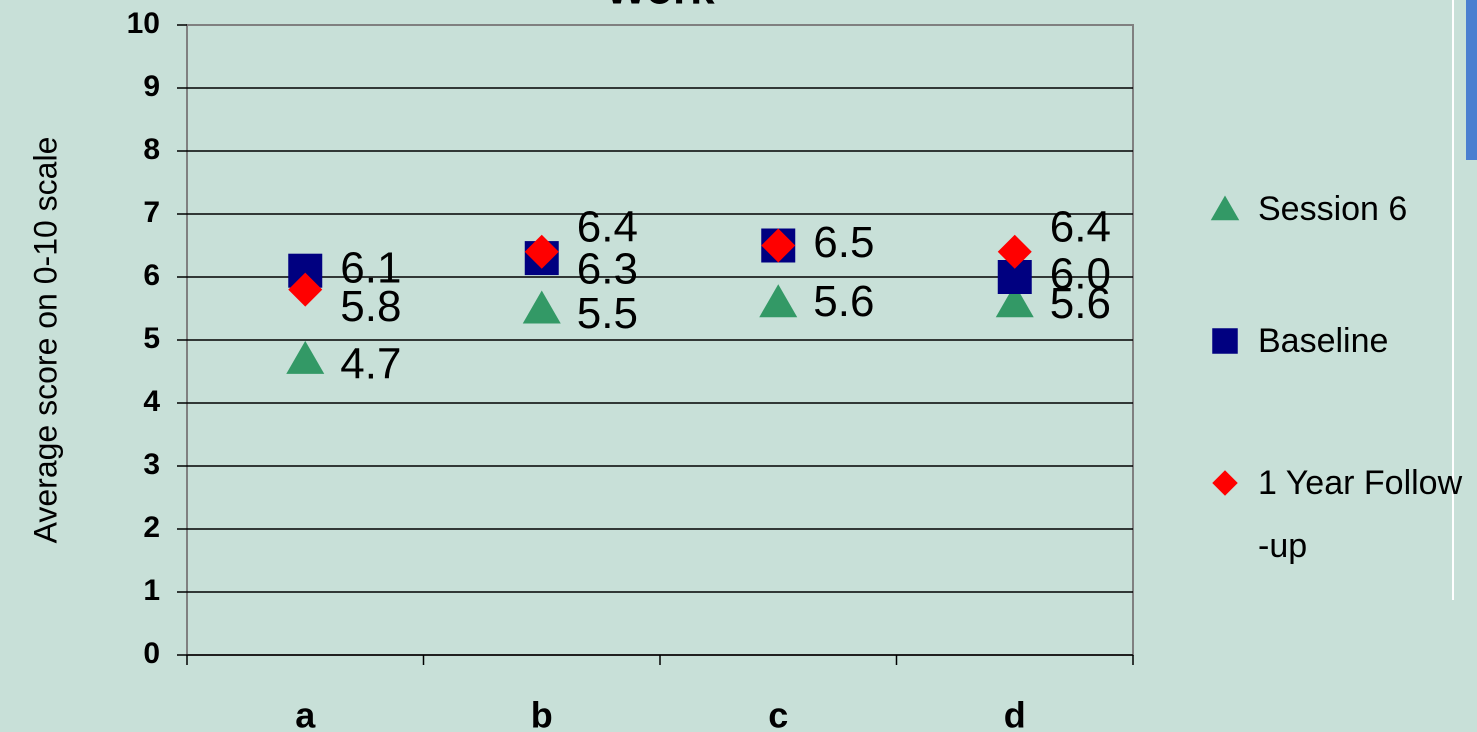  Describe the element at coordinates (305, 713) in the screenshot. I see `x-tick-label: a` at that location.